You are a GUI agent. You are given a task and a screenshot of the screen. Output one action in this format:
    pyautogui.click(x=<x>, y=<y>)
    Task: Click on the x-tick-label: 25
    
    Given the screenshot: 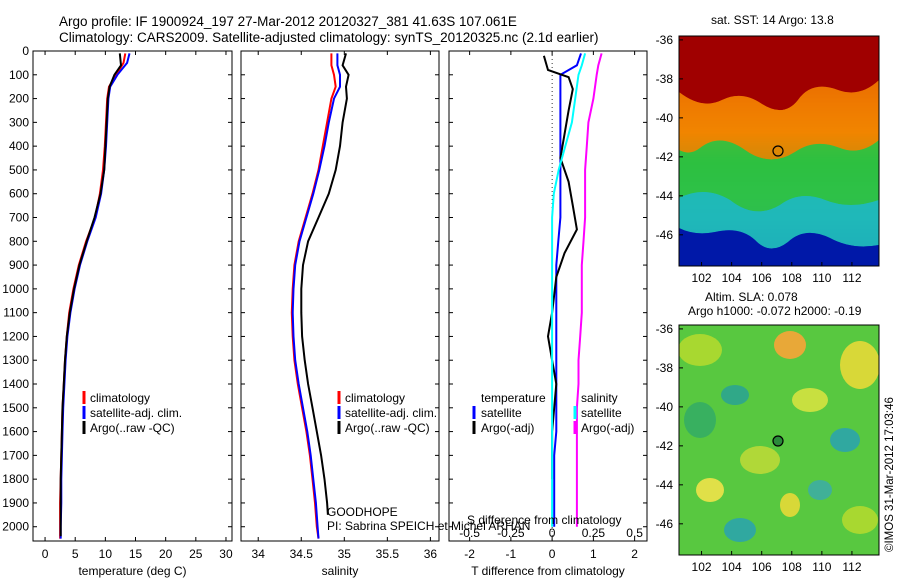 What is the action you would take?
    pyautogui.click(x=196, y=554)
    